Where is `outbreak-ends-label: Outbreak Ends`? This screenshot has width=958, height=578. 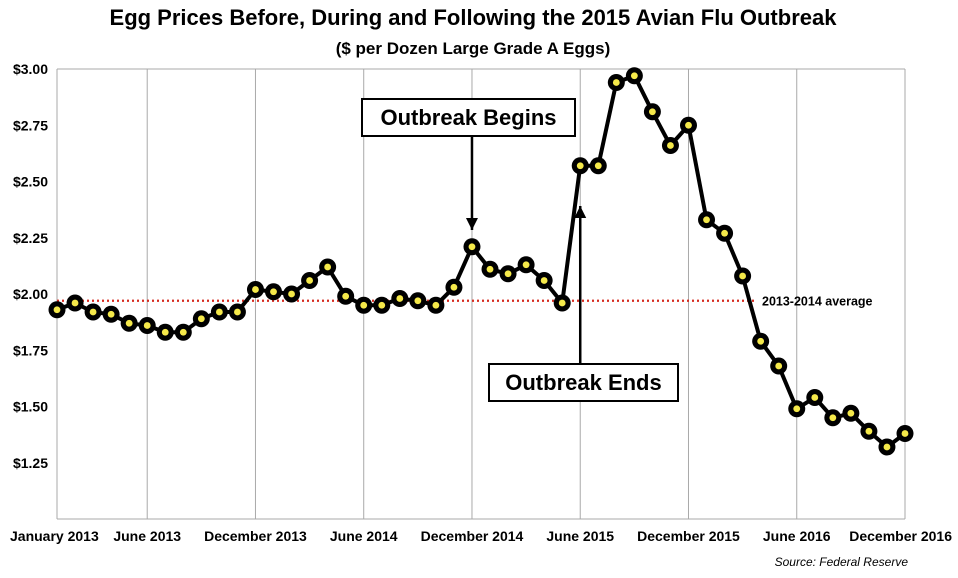
outbreak-ends-label: Outbreak Ends is located at coordinates (583, 382).